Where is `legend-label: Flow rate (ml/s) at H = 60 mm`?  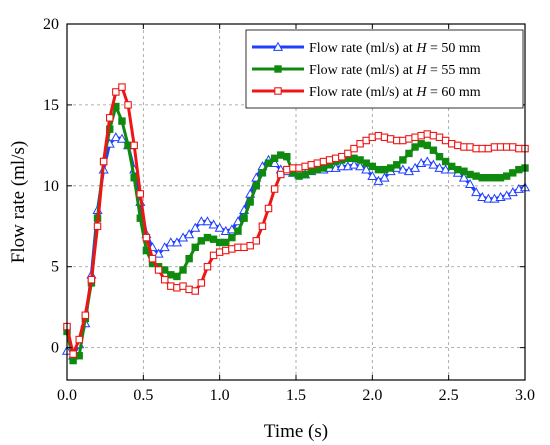
legend-label: Flow rate (ml/s) at H = 60 mm is located at coordinates (395, 92).